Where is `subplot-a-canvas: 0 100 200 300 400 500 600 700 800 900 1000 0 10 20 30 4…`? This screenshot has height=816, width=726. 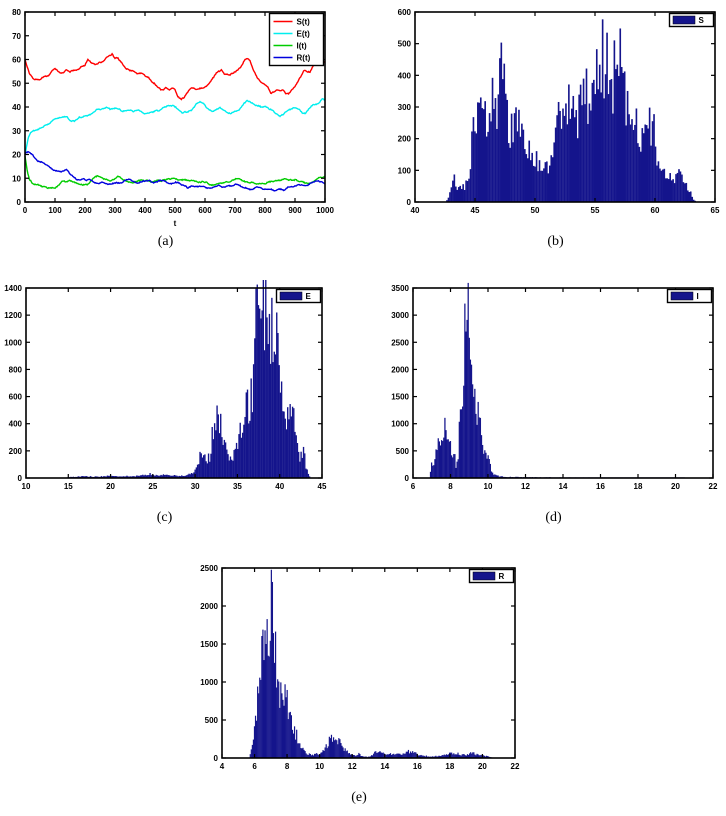 subplot-a-canvas: 0 100 200 300 400 500 600 700 800 900 1000 0 10 20 30 4… is located at coordinates (173, 118).